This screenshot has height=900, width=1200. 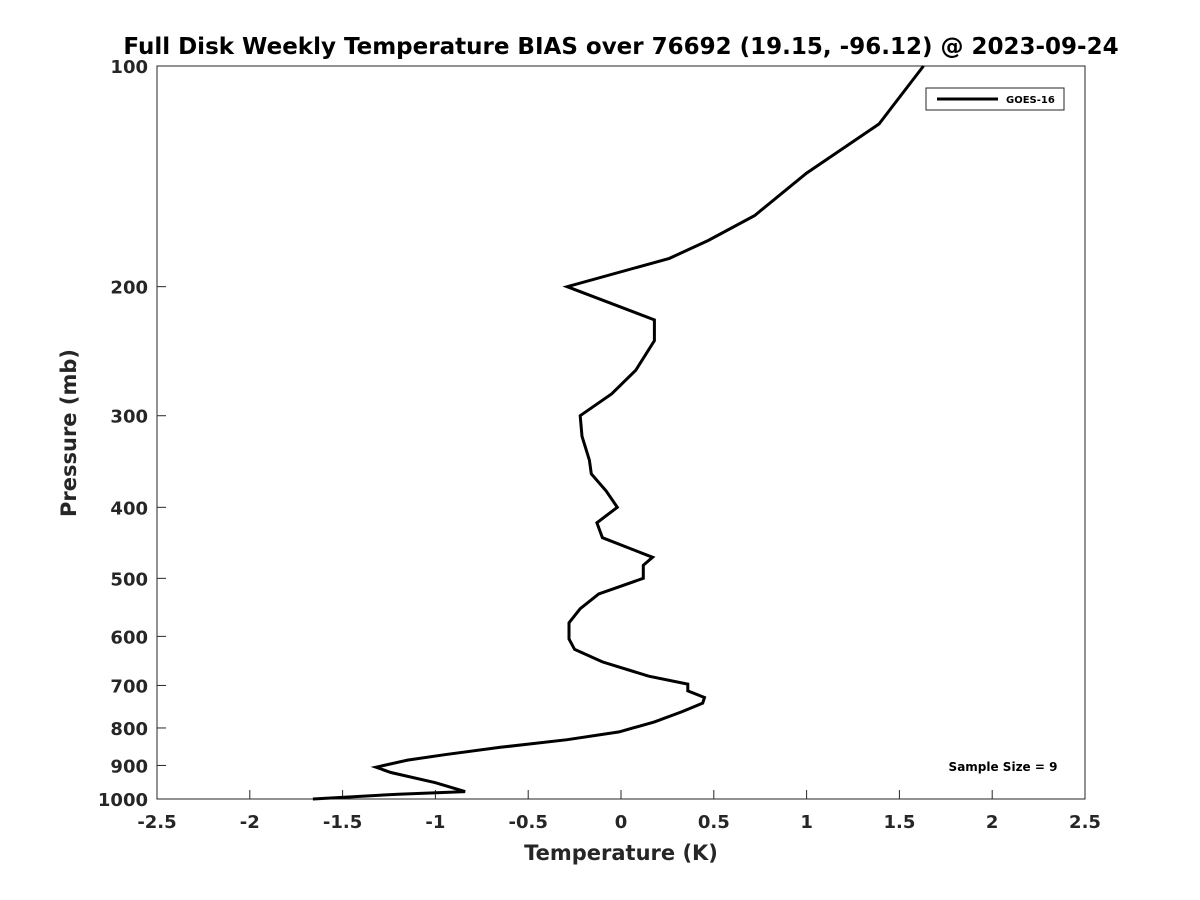 What do you see at coordinates (621, 853) in the screenshot?
I see `x-axis-label: Temperature (K)` at bounding box center [621, 853].